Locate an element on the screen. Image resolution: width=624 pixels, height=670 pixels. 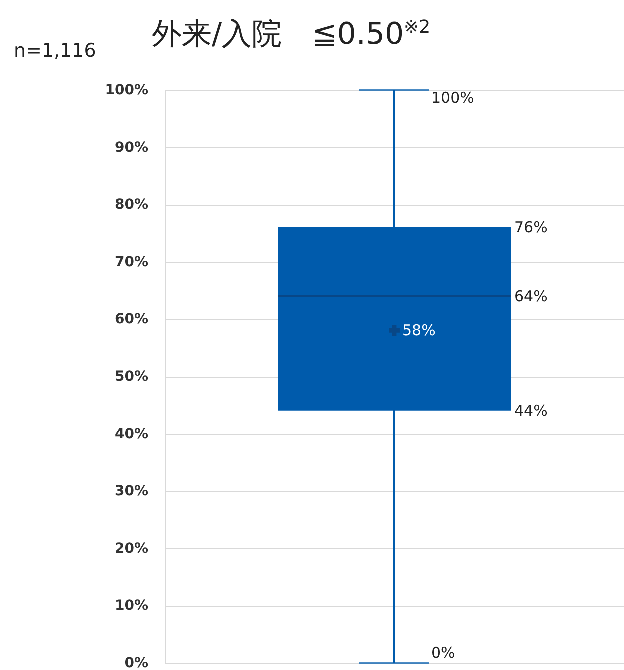
text: n=1,116 is located at coordinates (55, 51).